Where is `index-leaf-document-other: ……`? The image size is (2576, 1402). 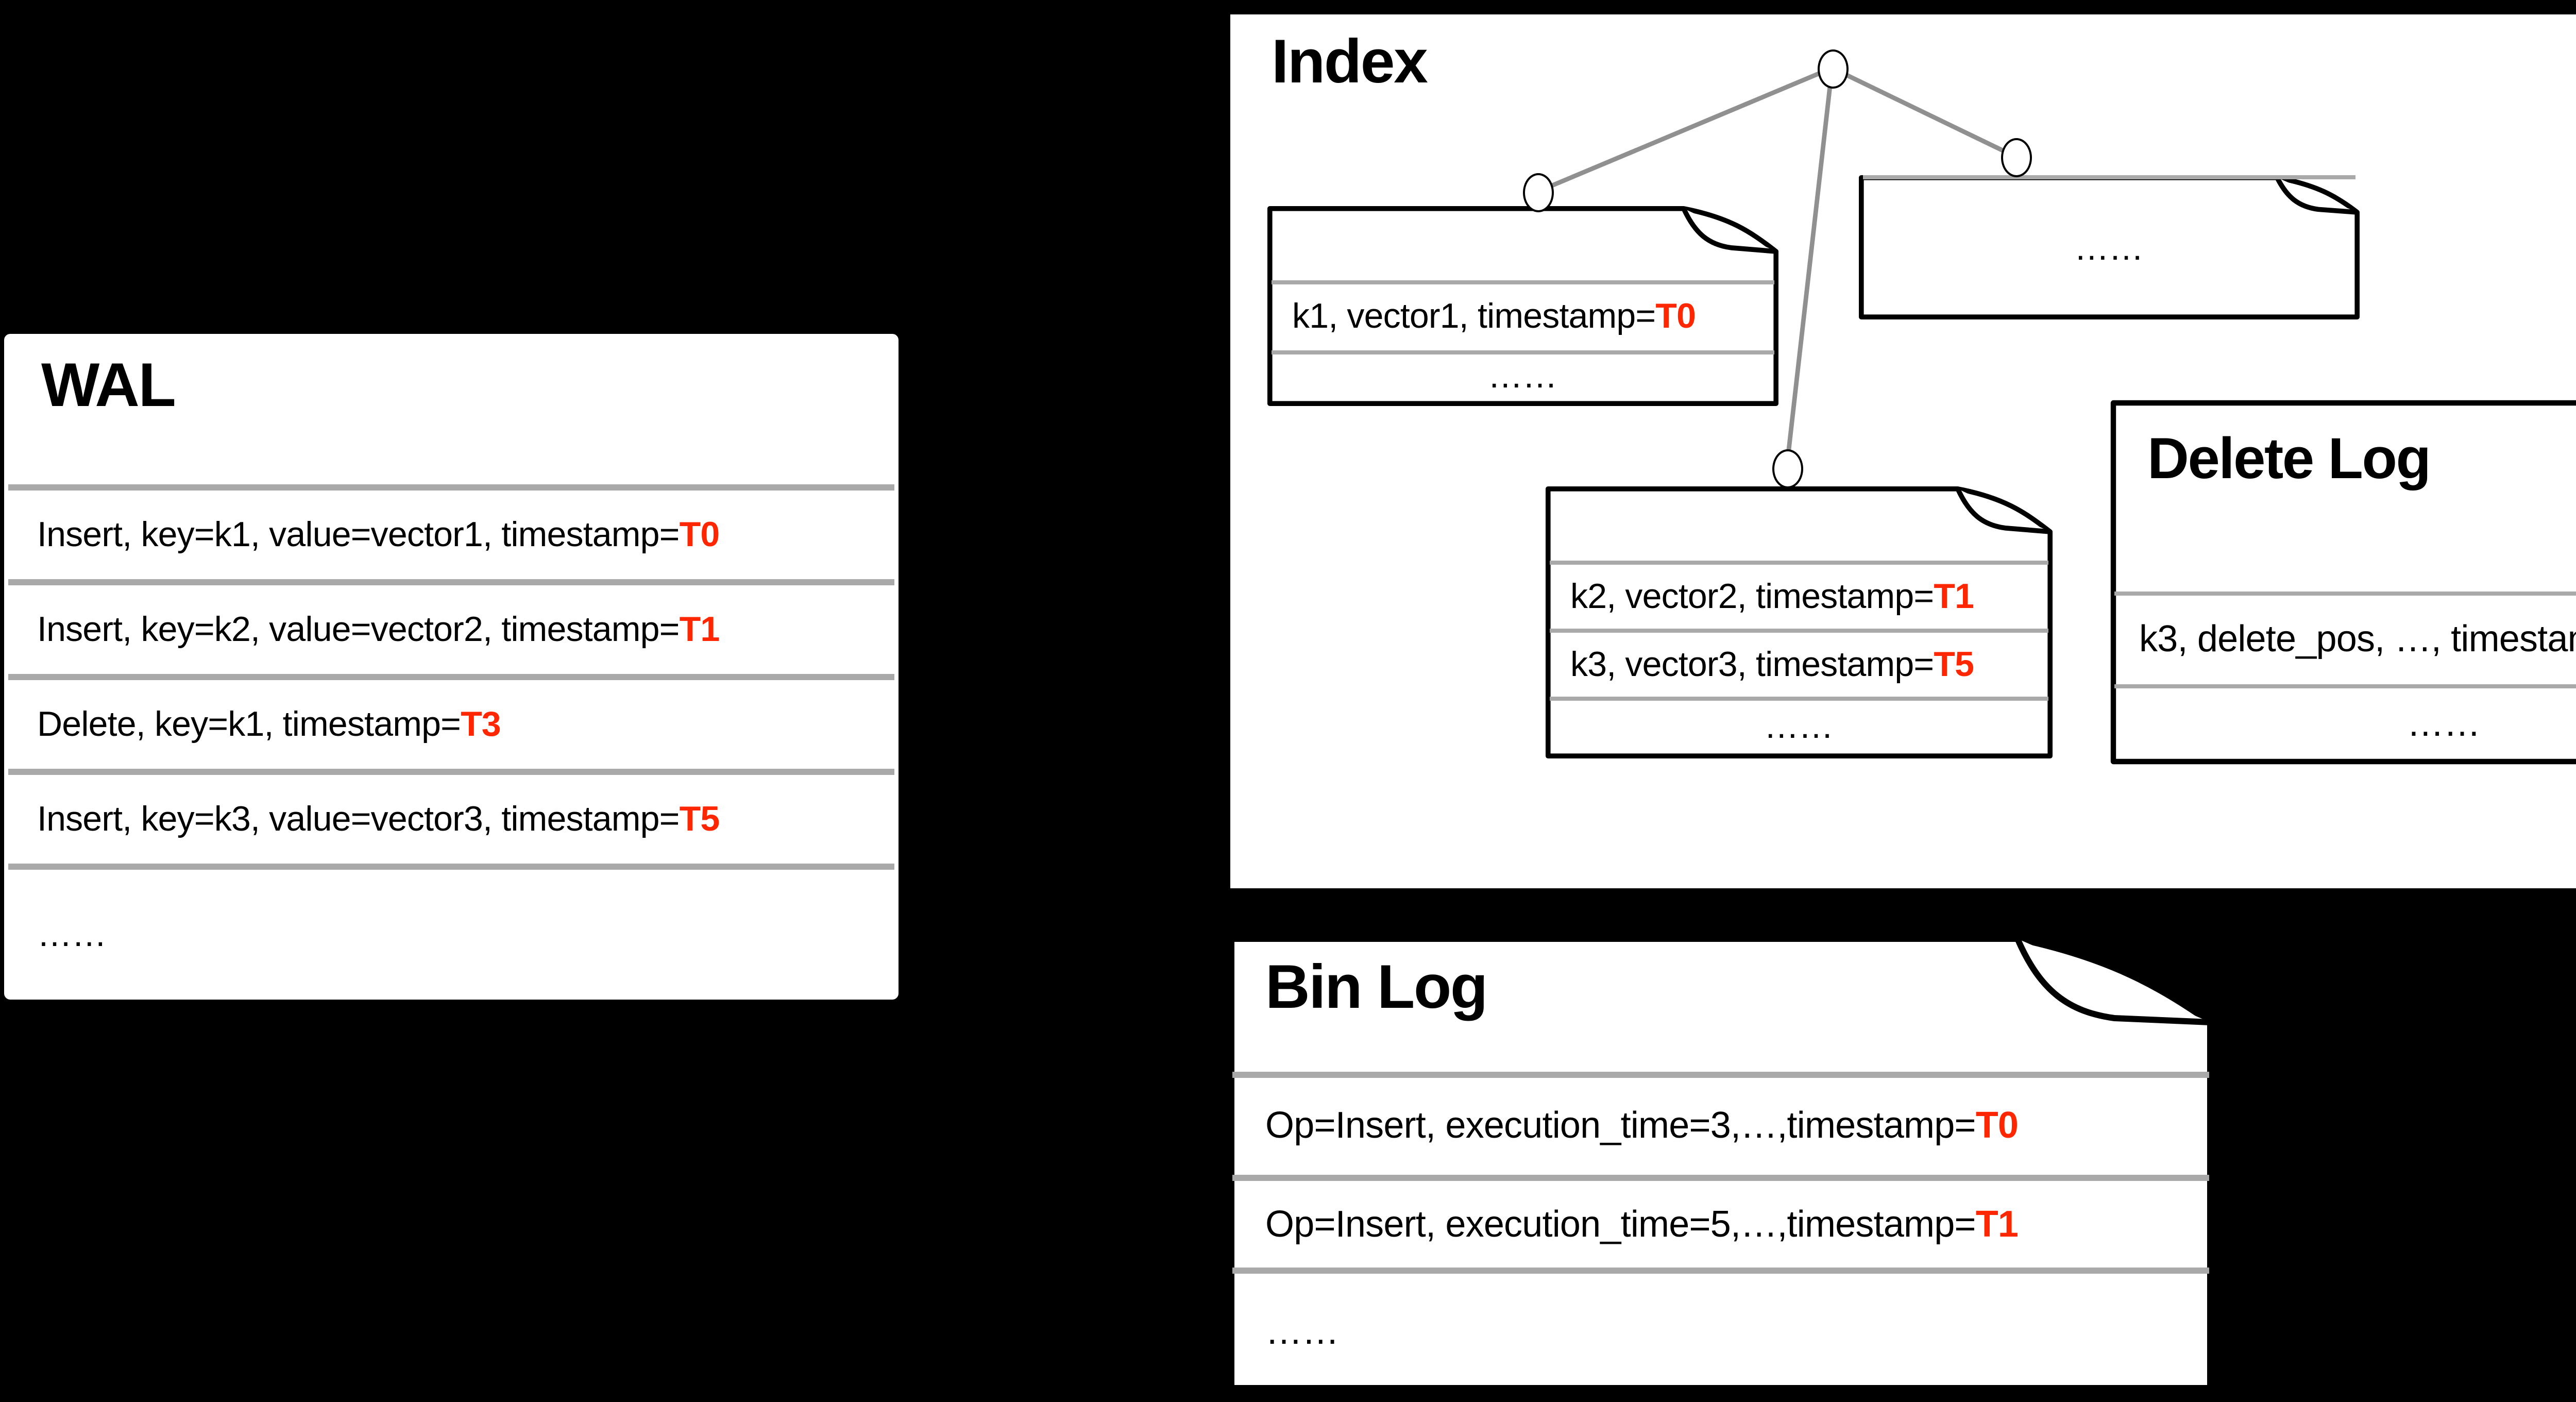 index-leaf-document-other: …… is located at coordinates (2109, 247).